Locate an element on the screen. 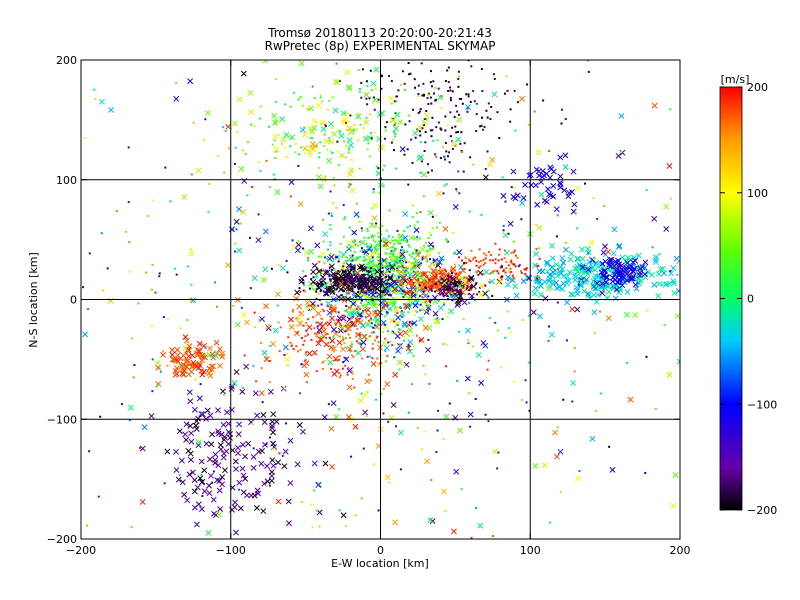 This screenshot has height=600, width=800. x-tick-label: 0 is located at coordinates (380, 550).